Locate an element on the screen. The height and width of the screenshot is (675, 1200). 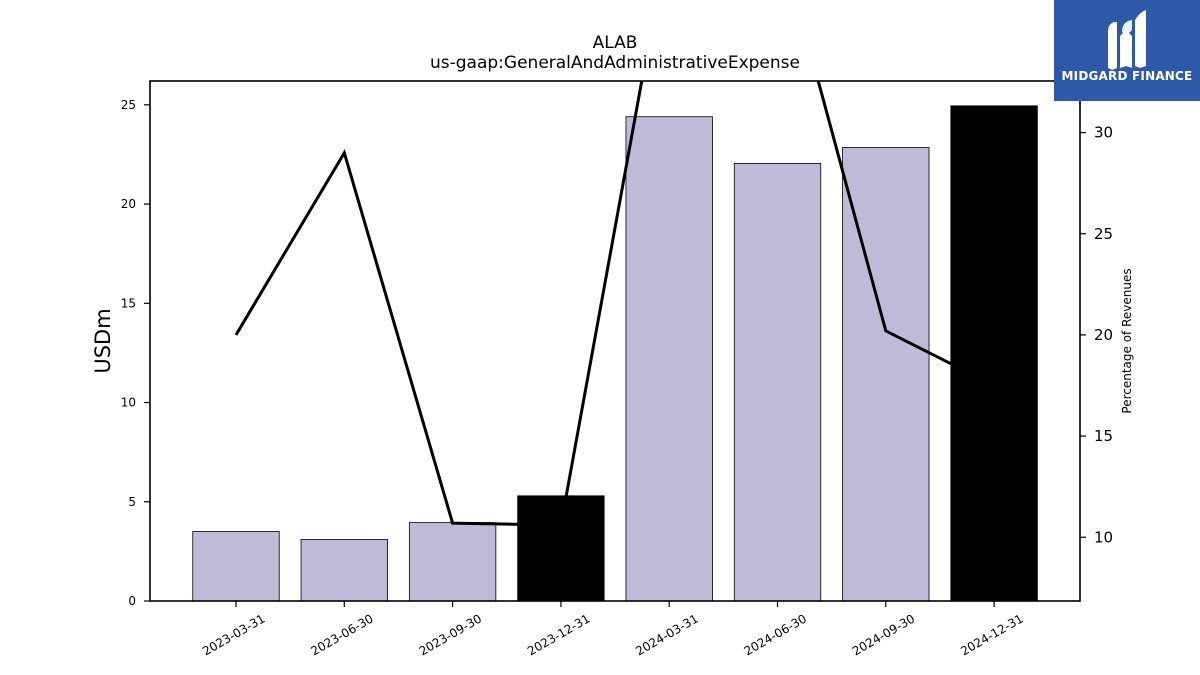
chart-title: ALAB is located at coordinates (615, 43).